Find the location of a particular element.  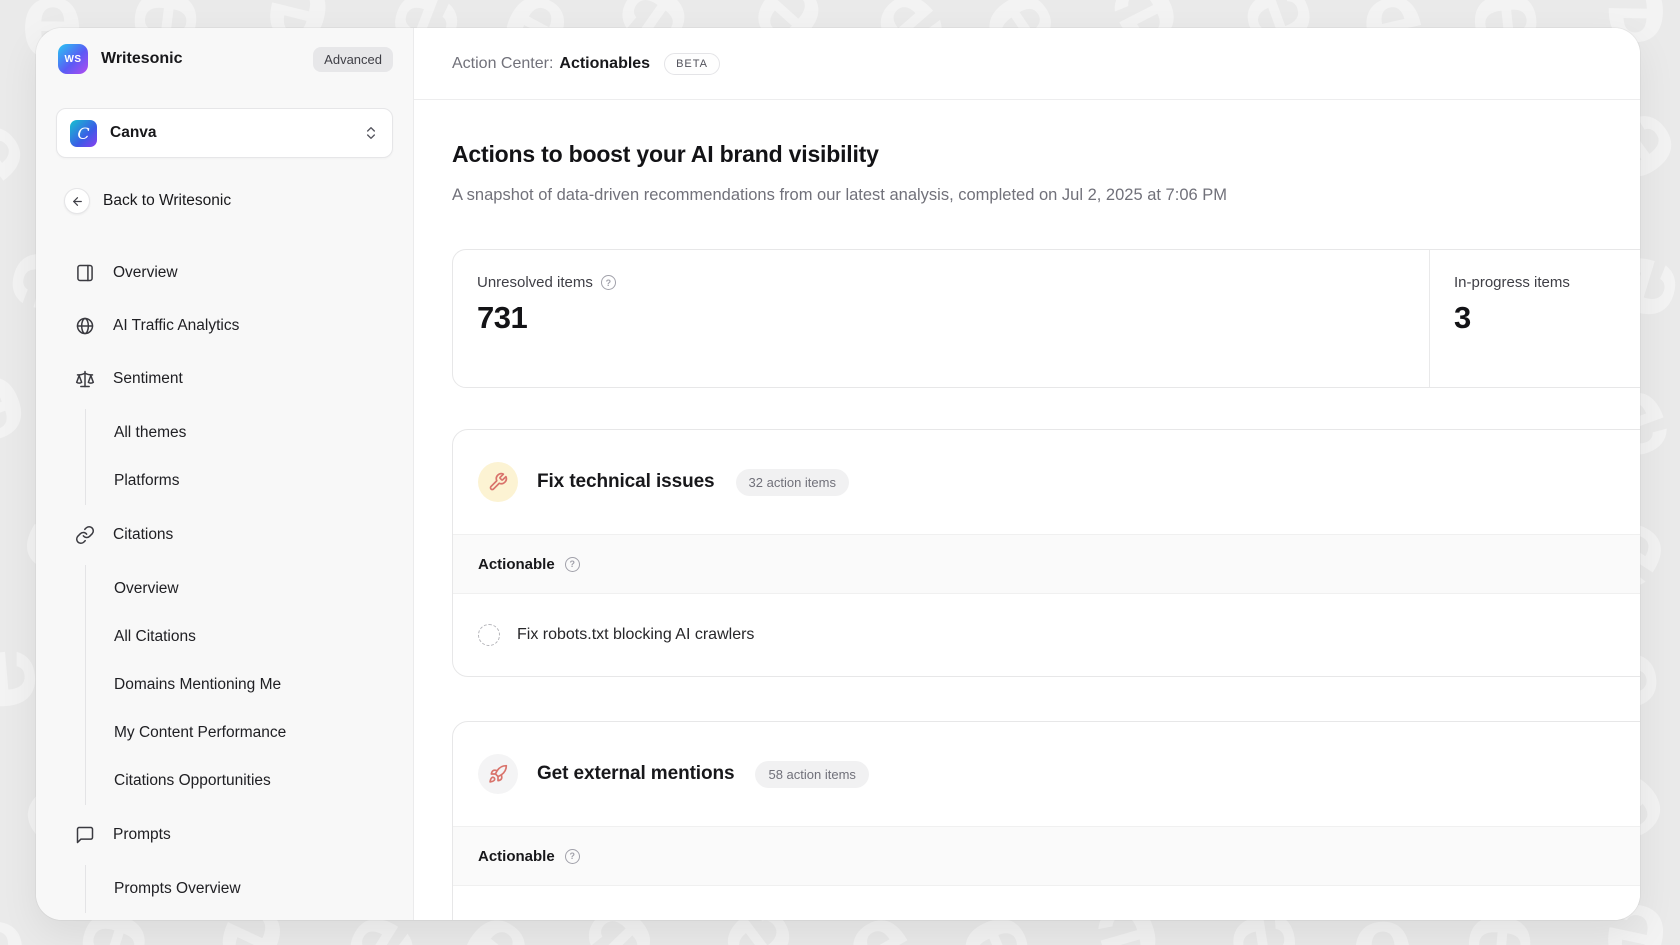

stat-unresolved: Unresolved items ? 731 is located at coordinates (1058, 305).